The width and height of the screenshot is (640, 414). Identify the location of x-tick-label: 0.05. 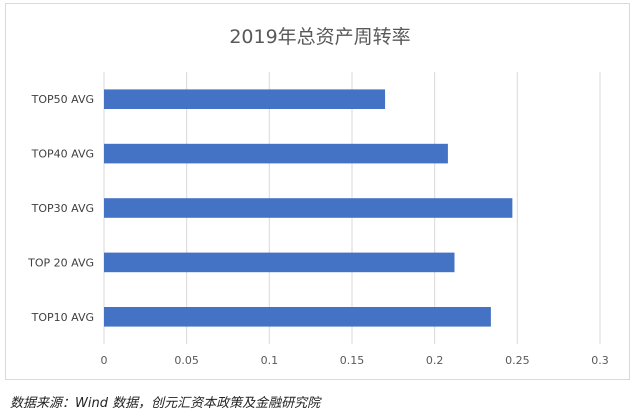
(186, 360).